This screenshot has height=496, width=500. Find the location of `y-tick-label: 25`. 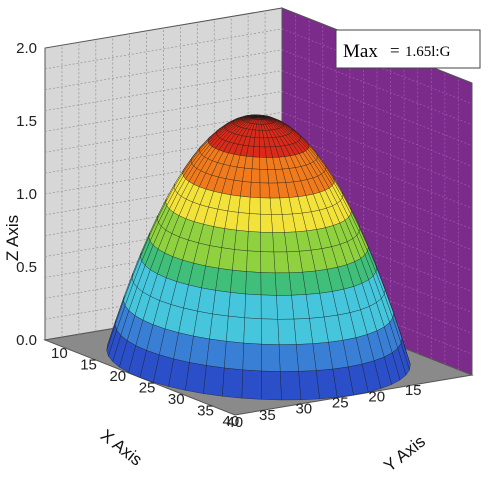

y-tick-label: 25 is located at coordinates (147, 388).